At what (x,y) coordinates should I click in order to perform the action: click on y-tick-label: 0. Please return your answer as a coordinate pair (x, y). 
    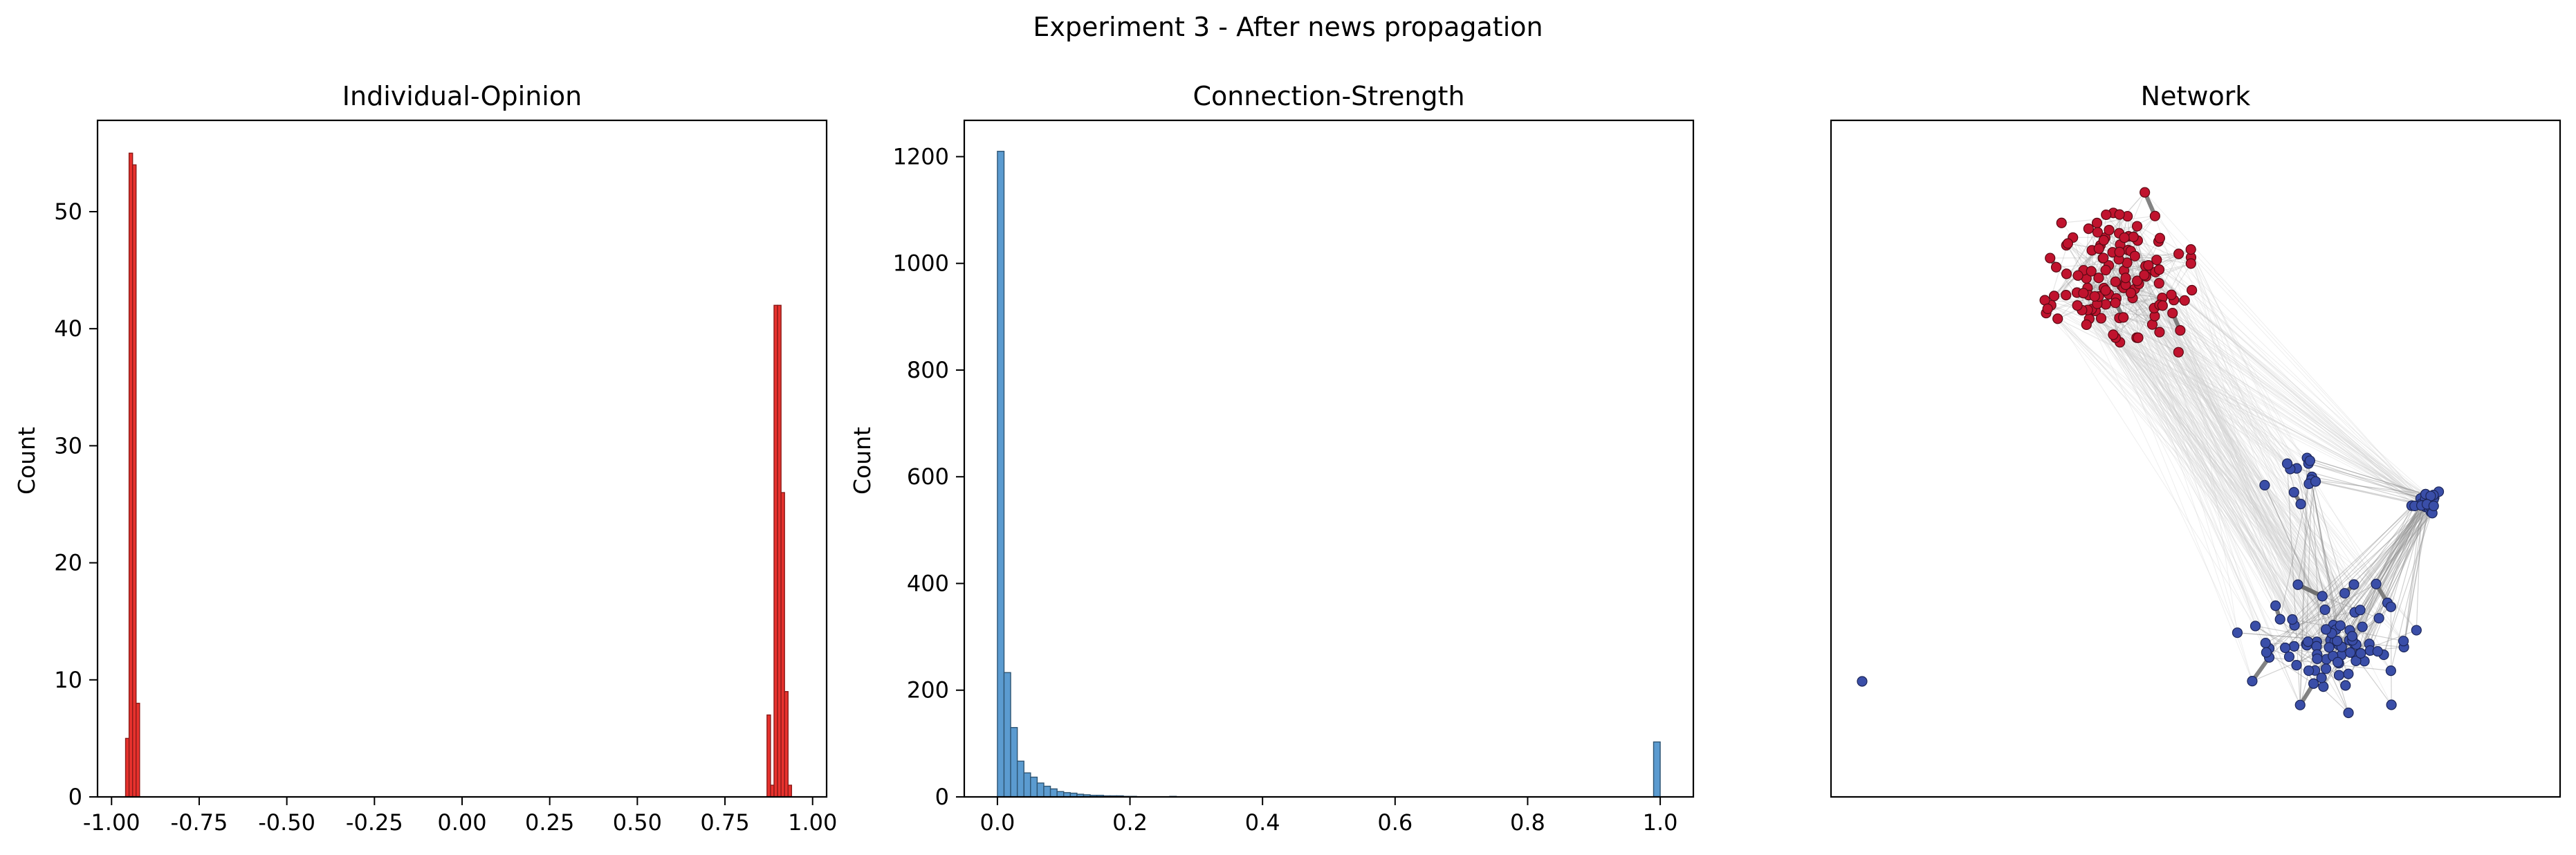
    Looking at the image, I should click on (942, 797).